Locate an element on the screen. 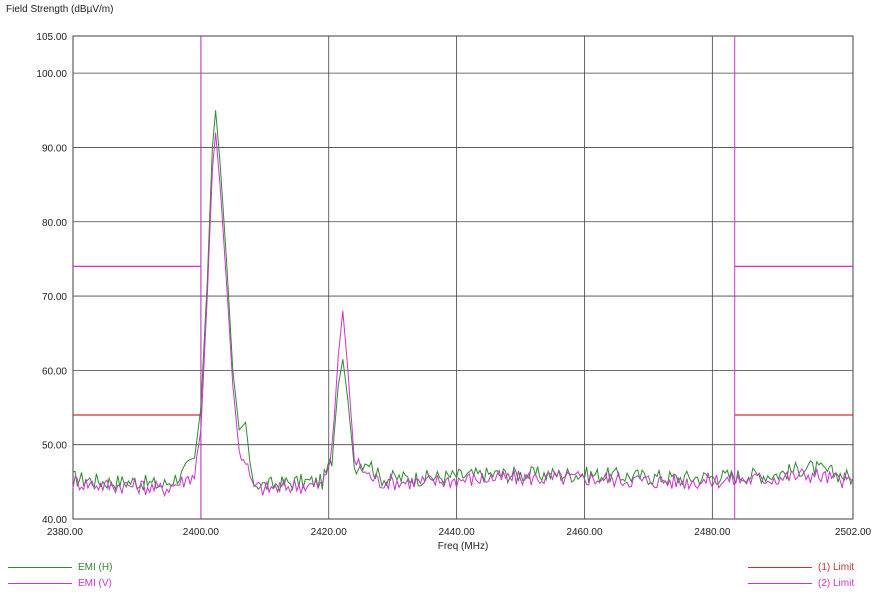 This screenshot has height=594, width=878. legend-label: EMI (V) is located at coordinates (95, 583).